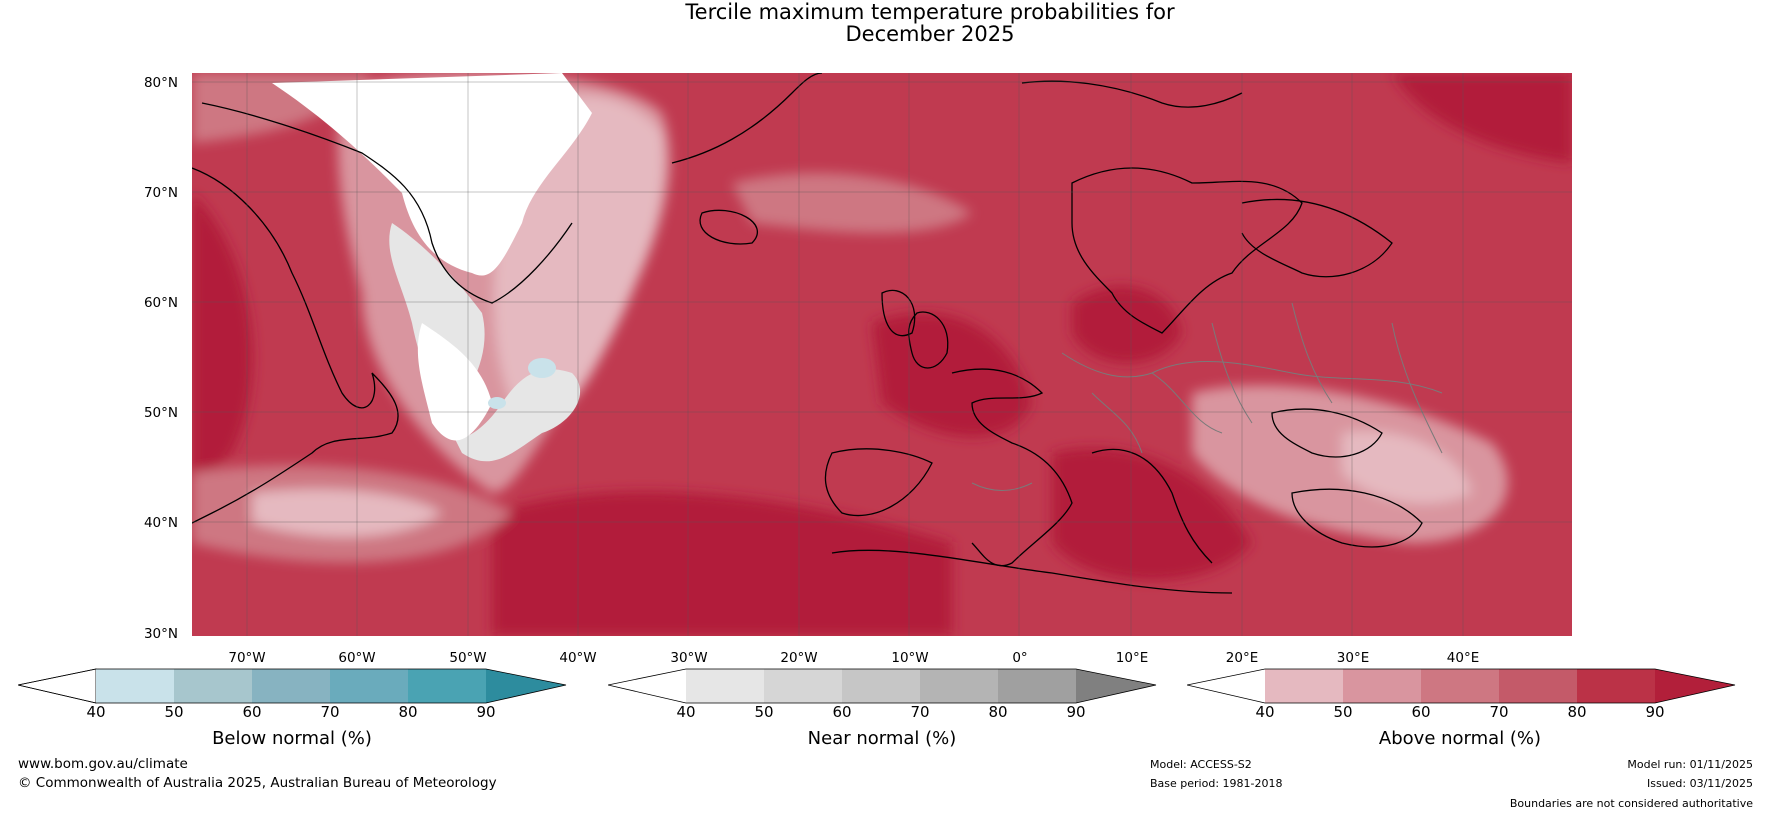  I want to click on below-tick-70: 70, so click(330, 712).